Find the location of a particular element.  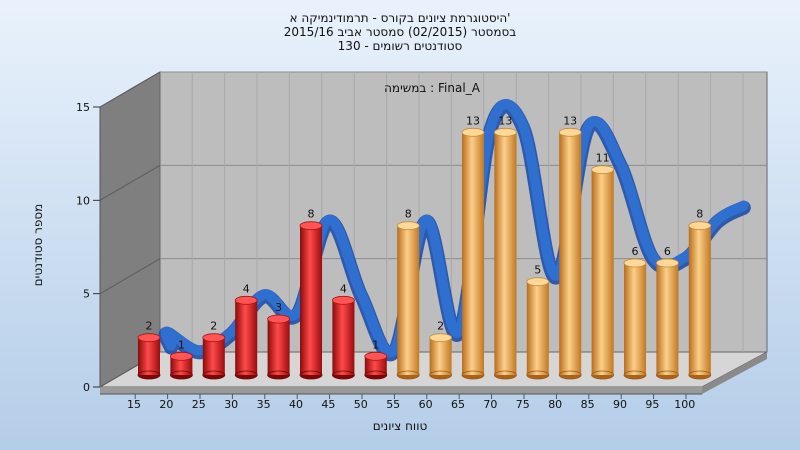

y-tick-label: 10 is located at coordinates (83, 200).